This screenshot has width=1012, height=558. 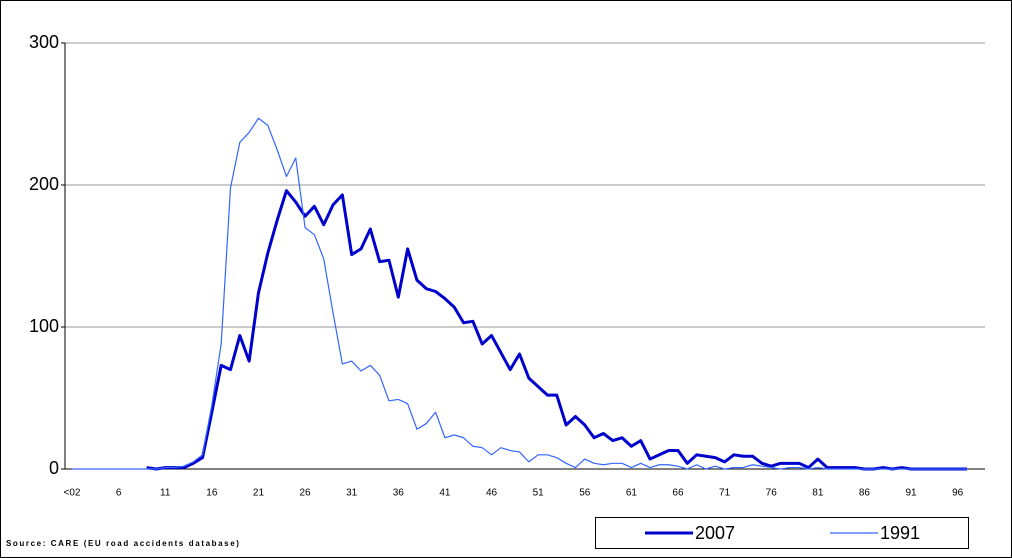 I want to click on legend-label: 1991, so click(x=900, y=533).